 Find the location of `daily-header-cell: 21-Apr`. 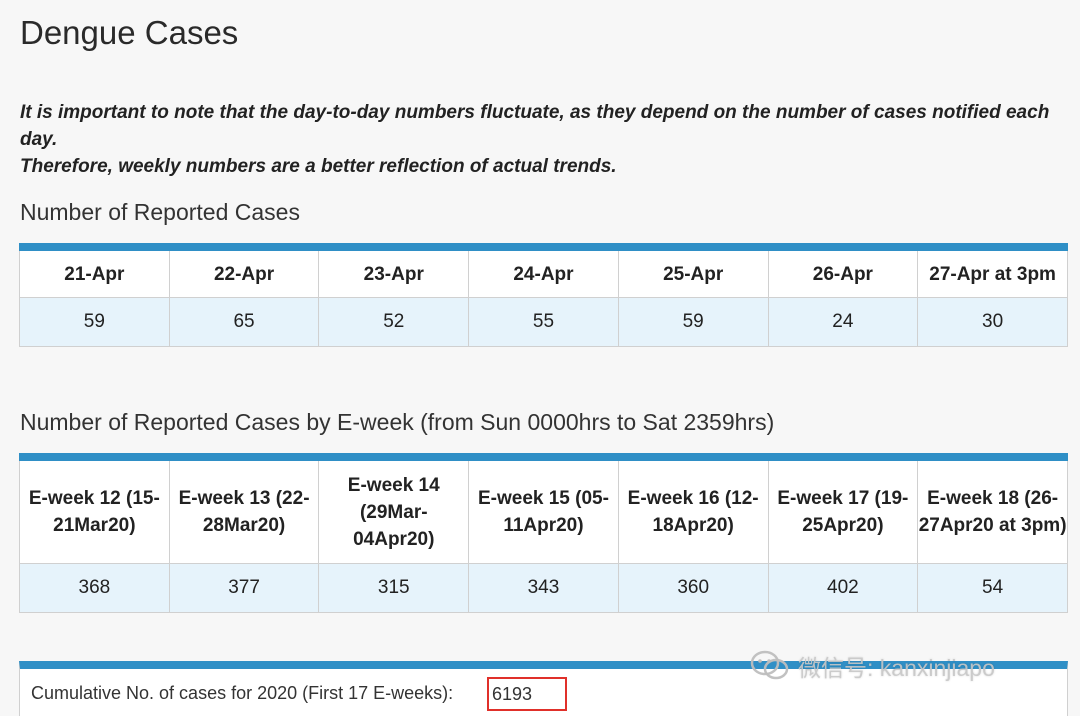

daily-header-cell: 21-Apr is located at coordinates (94, 272).